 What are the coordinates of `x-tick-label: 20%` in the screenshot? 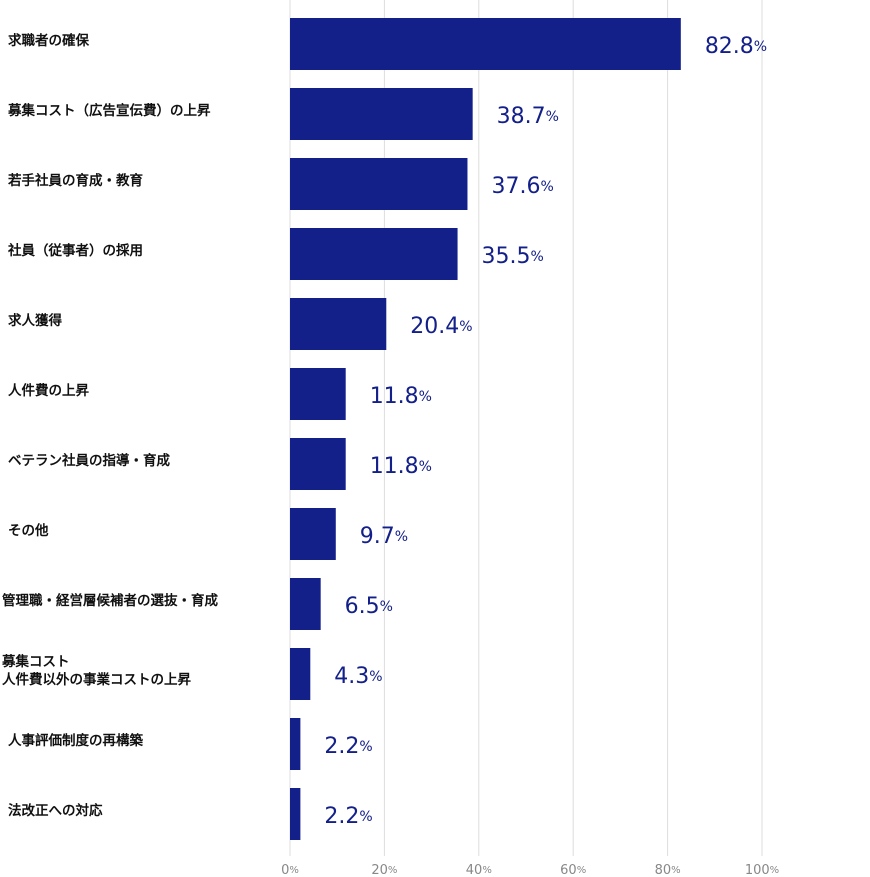 It's located at (384, 870).